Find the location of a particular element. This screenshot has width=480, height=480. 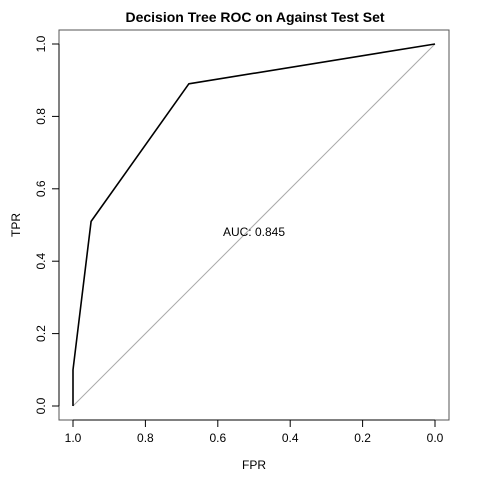

y-tick-label: 1.0 is located at coordinates (41, 43).